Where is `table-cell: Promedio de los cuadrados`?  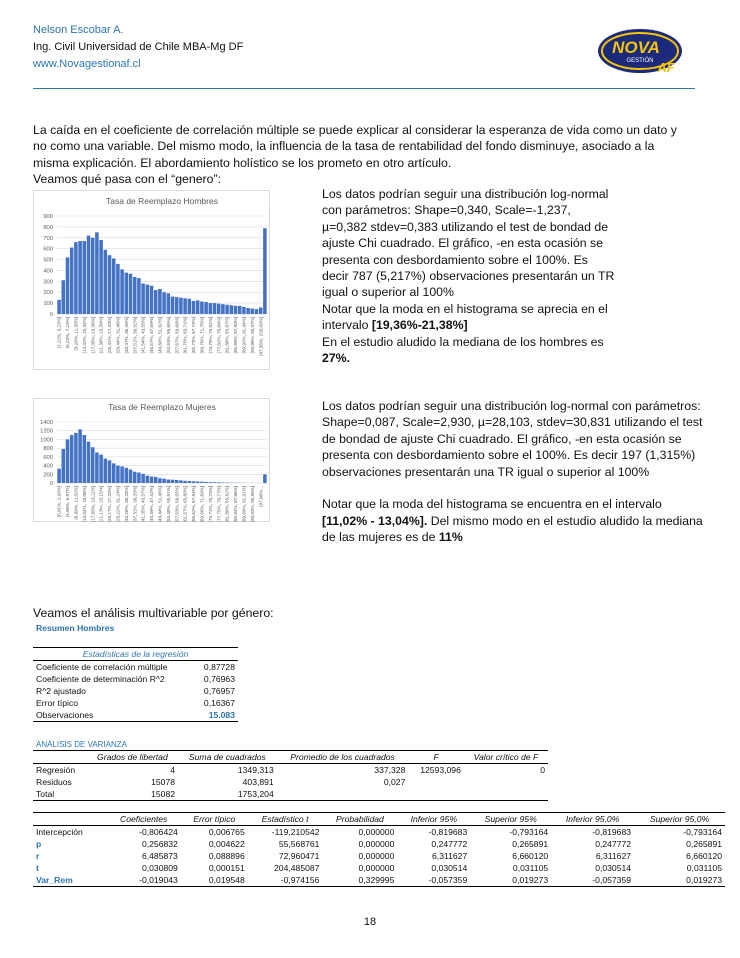 table-cell: Promedio de los cuadrados is located at coordinates (342, 757).